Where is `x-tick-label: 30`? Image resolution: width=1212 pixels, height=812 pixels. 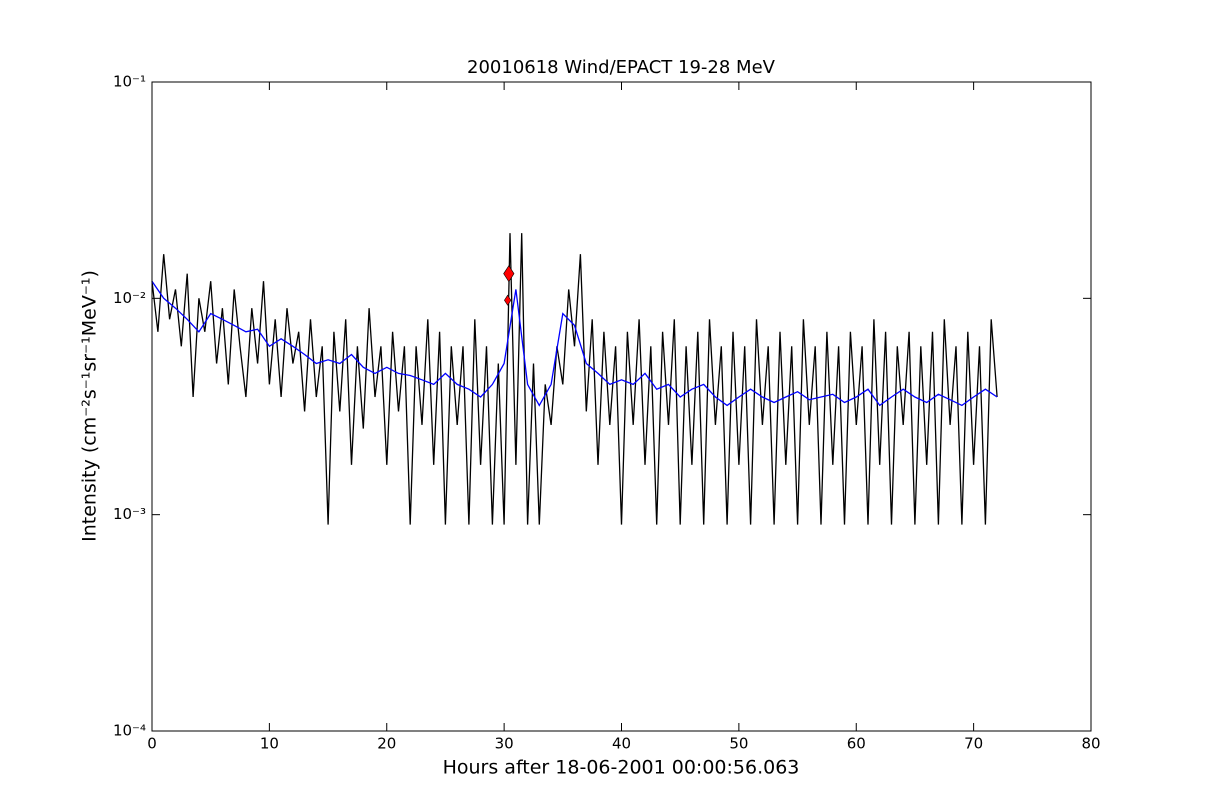 x-tick-label: 30 is located at coordinates (504, 744).